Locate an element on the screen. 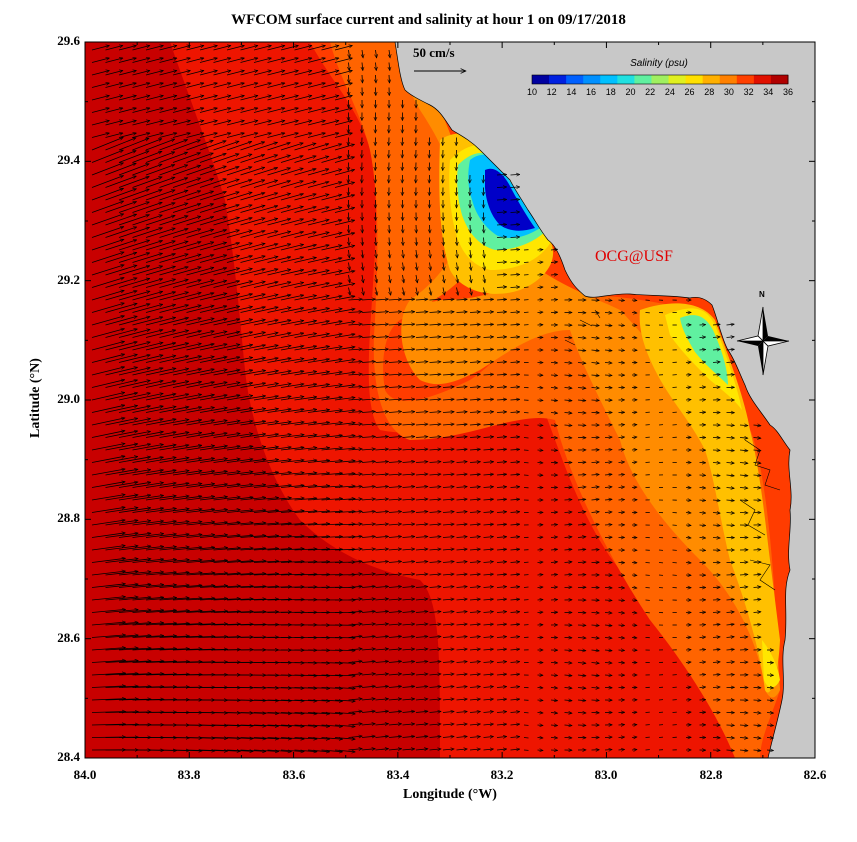 The height and width of the screenshot is (842, 857). x-tick-label: 83.6 is located at coordinates (294, 774).